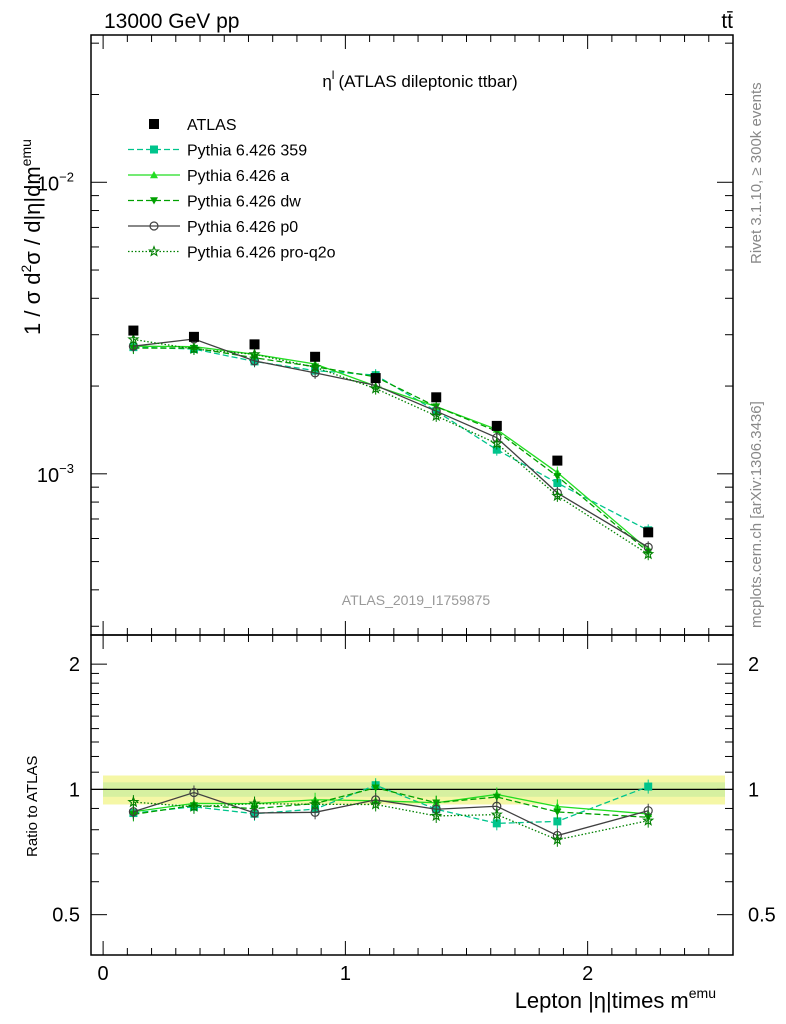 The image size is (786, 1024). I want to click on main-y-axis-label: 1 / σ d2σ / d|η|dmemu, so click(31, 237).